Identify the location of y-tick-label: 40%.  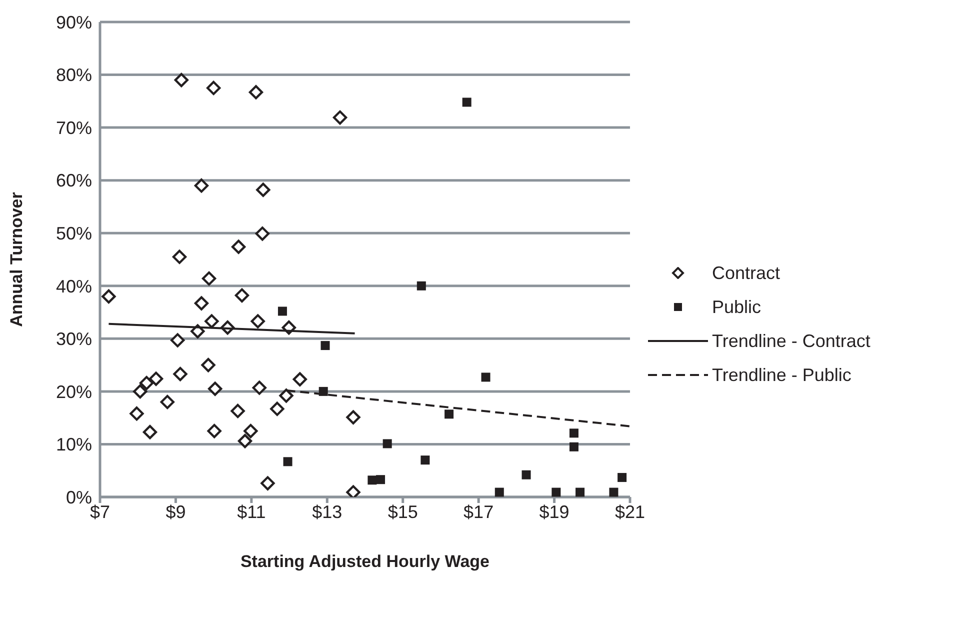
(74, 286).